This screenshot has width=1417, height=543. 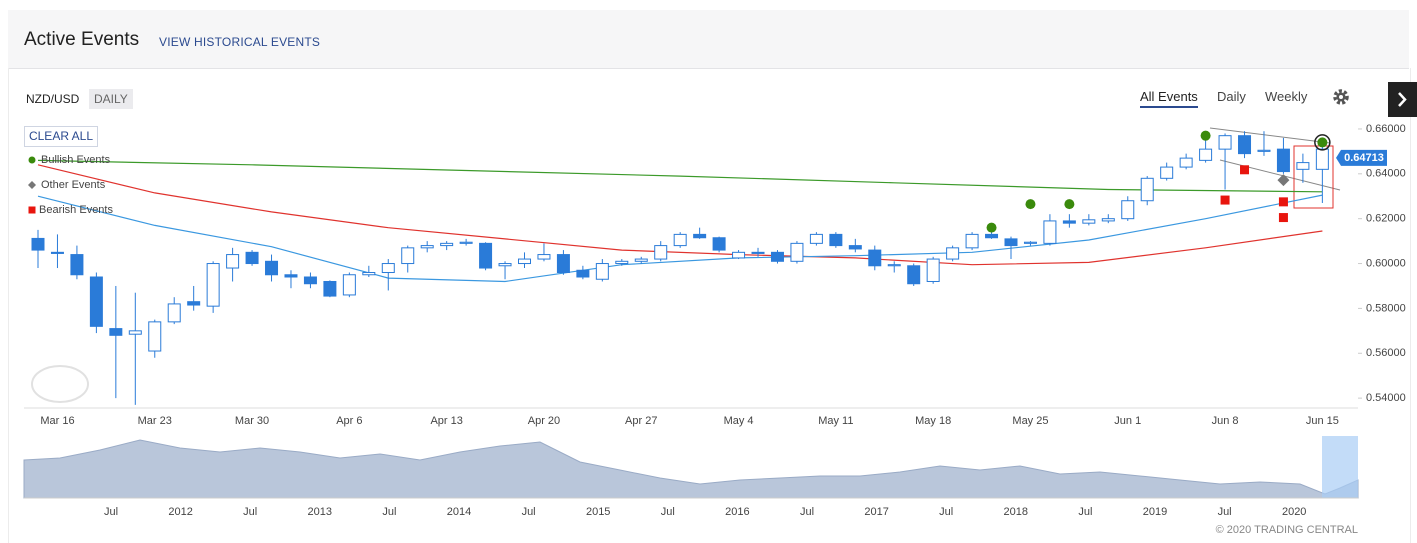 I want to click on navigator-window, so click(x=1340, y=467).